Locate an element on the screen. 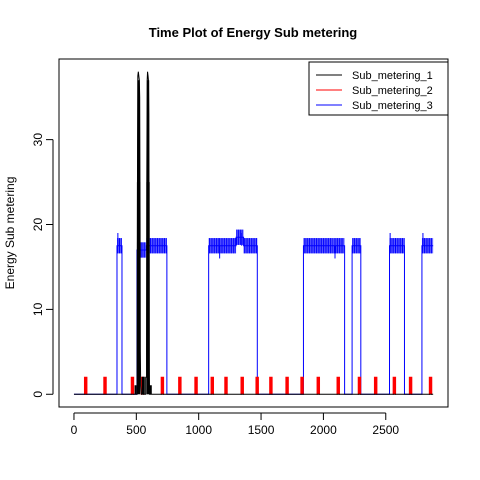  legend-label-2: Sub_metering_2 is located at coordinates (392, 91).